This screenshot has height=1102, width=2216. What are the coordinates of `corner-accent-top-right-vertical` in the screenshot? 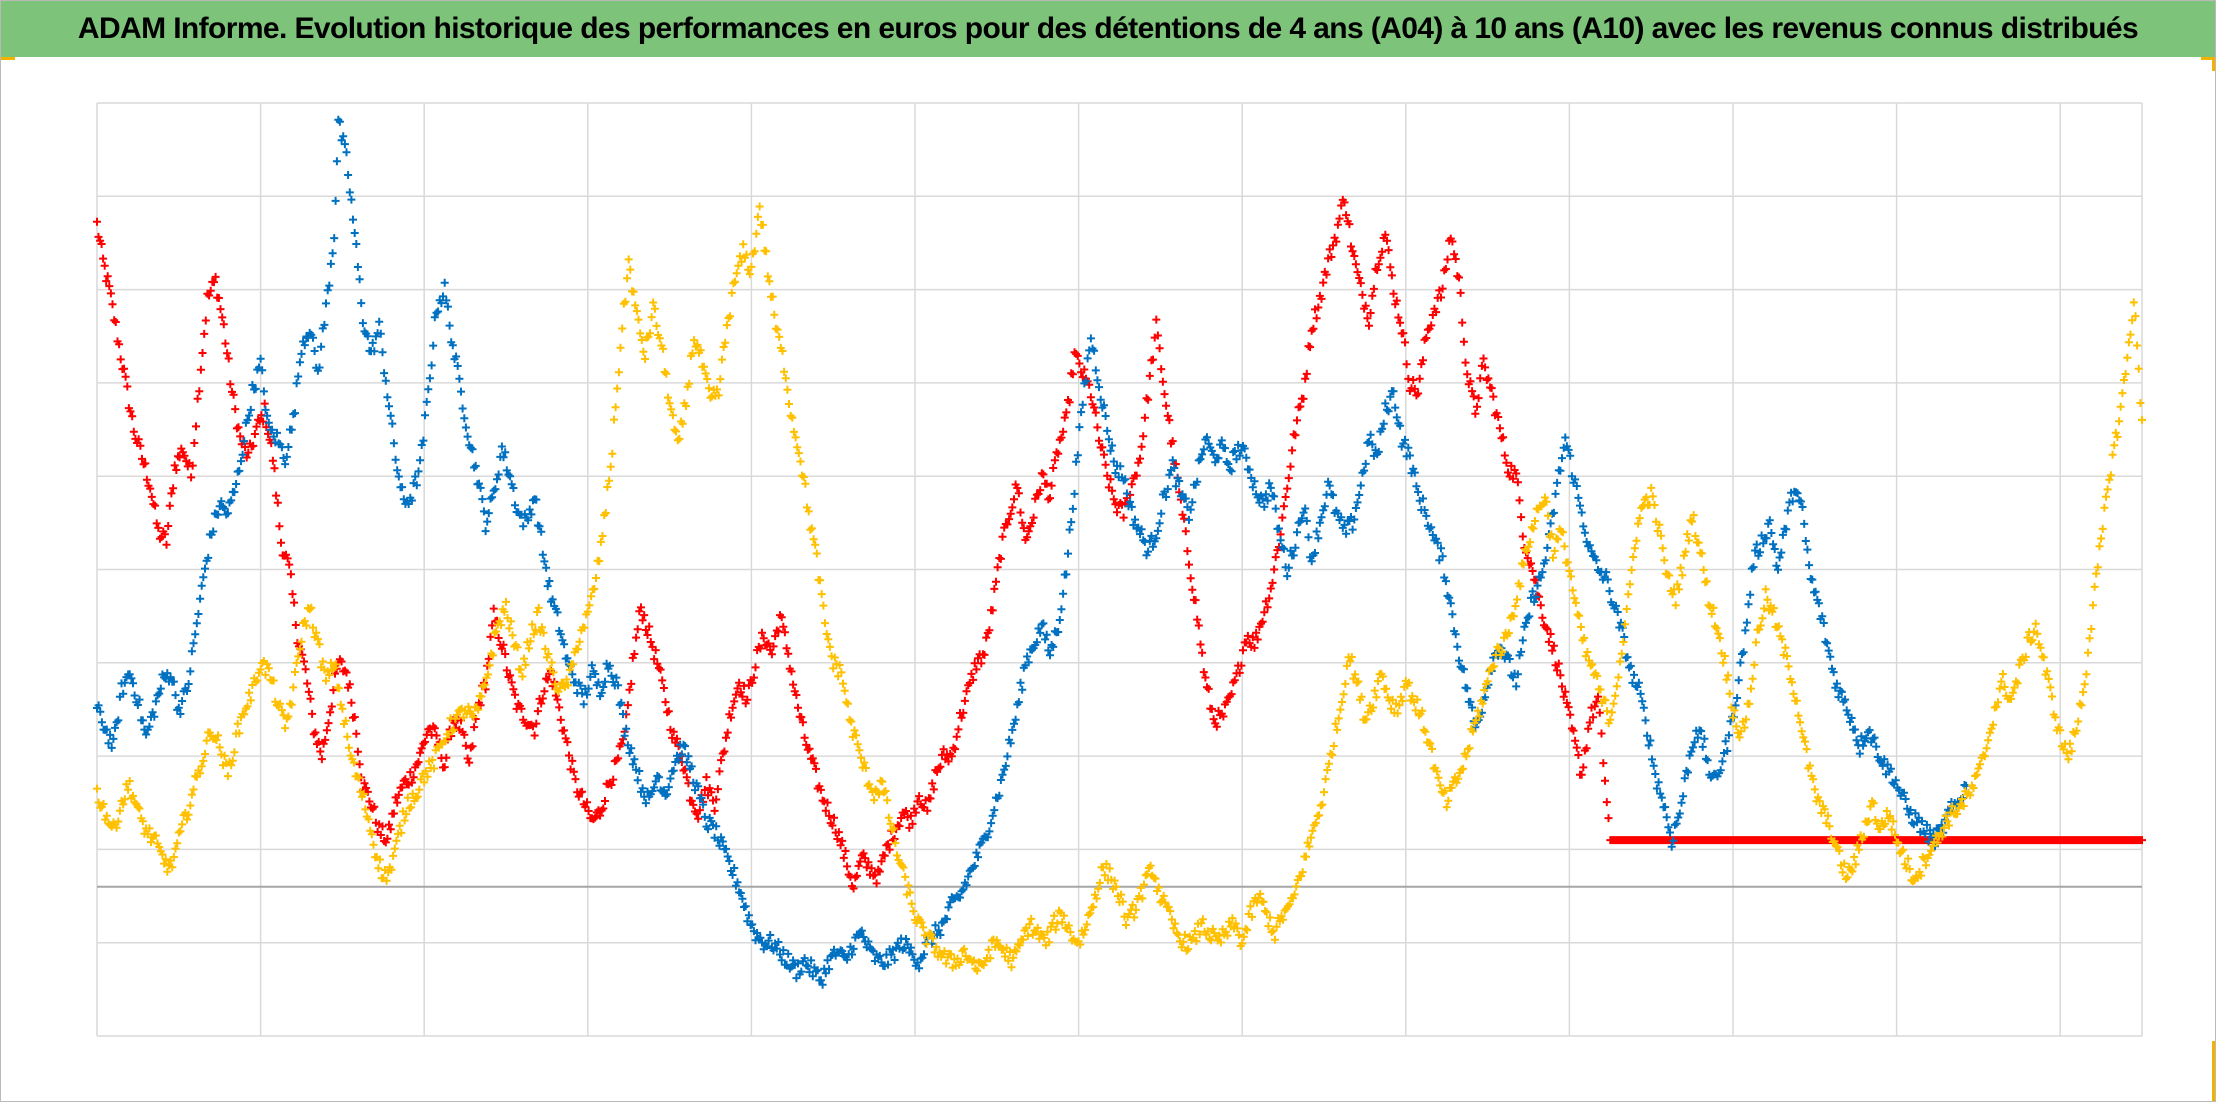 It's located at (2213, 64).